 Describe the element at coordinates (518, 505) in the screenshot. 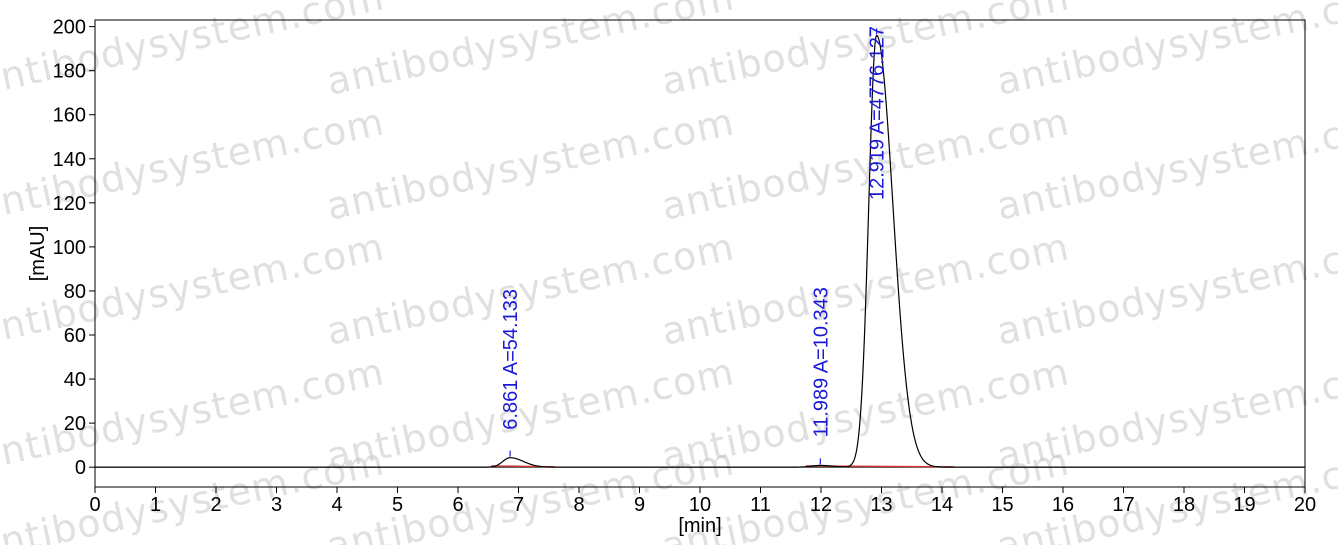

I see `x-tick-label: 7` at that location.